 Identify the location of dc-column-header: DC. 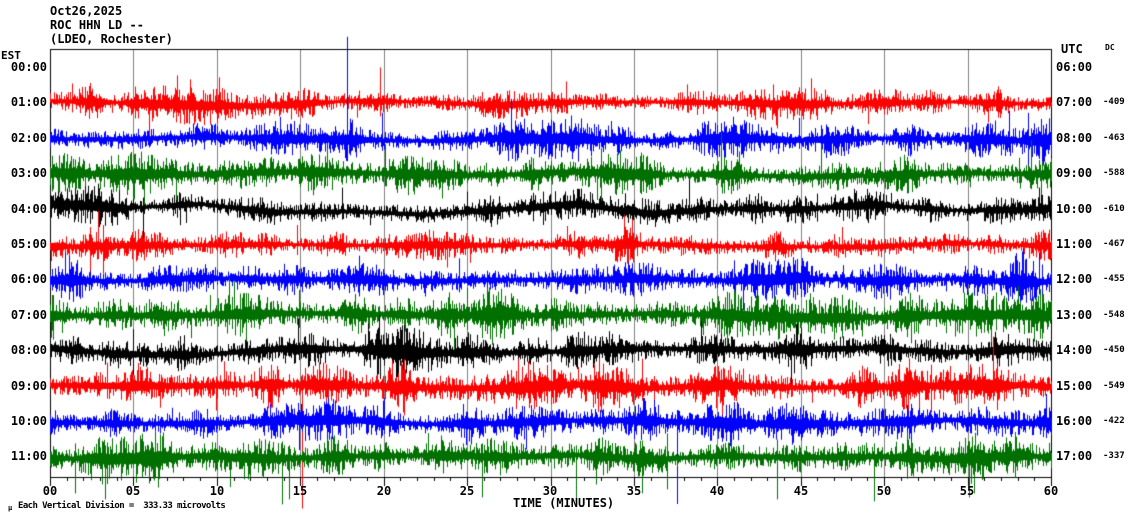
(1110, 47).